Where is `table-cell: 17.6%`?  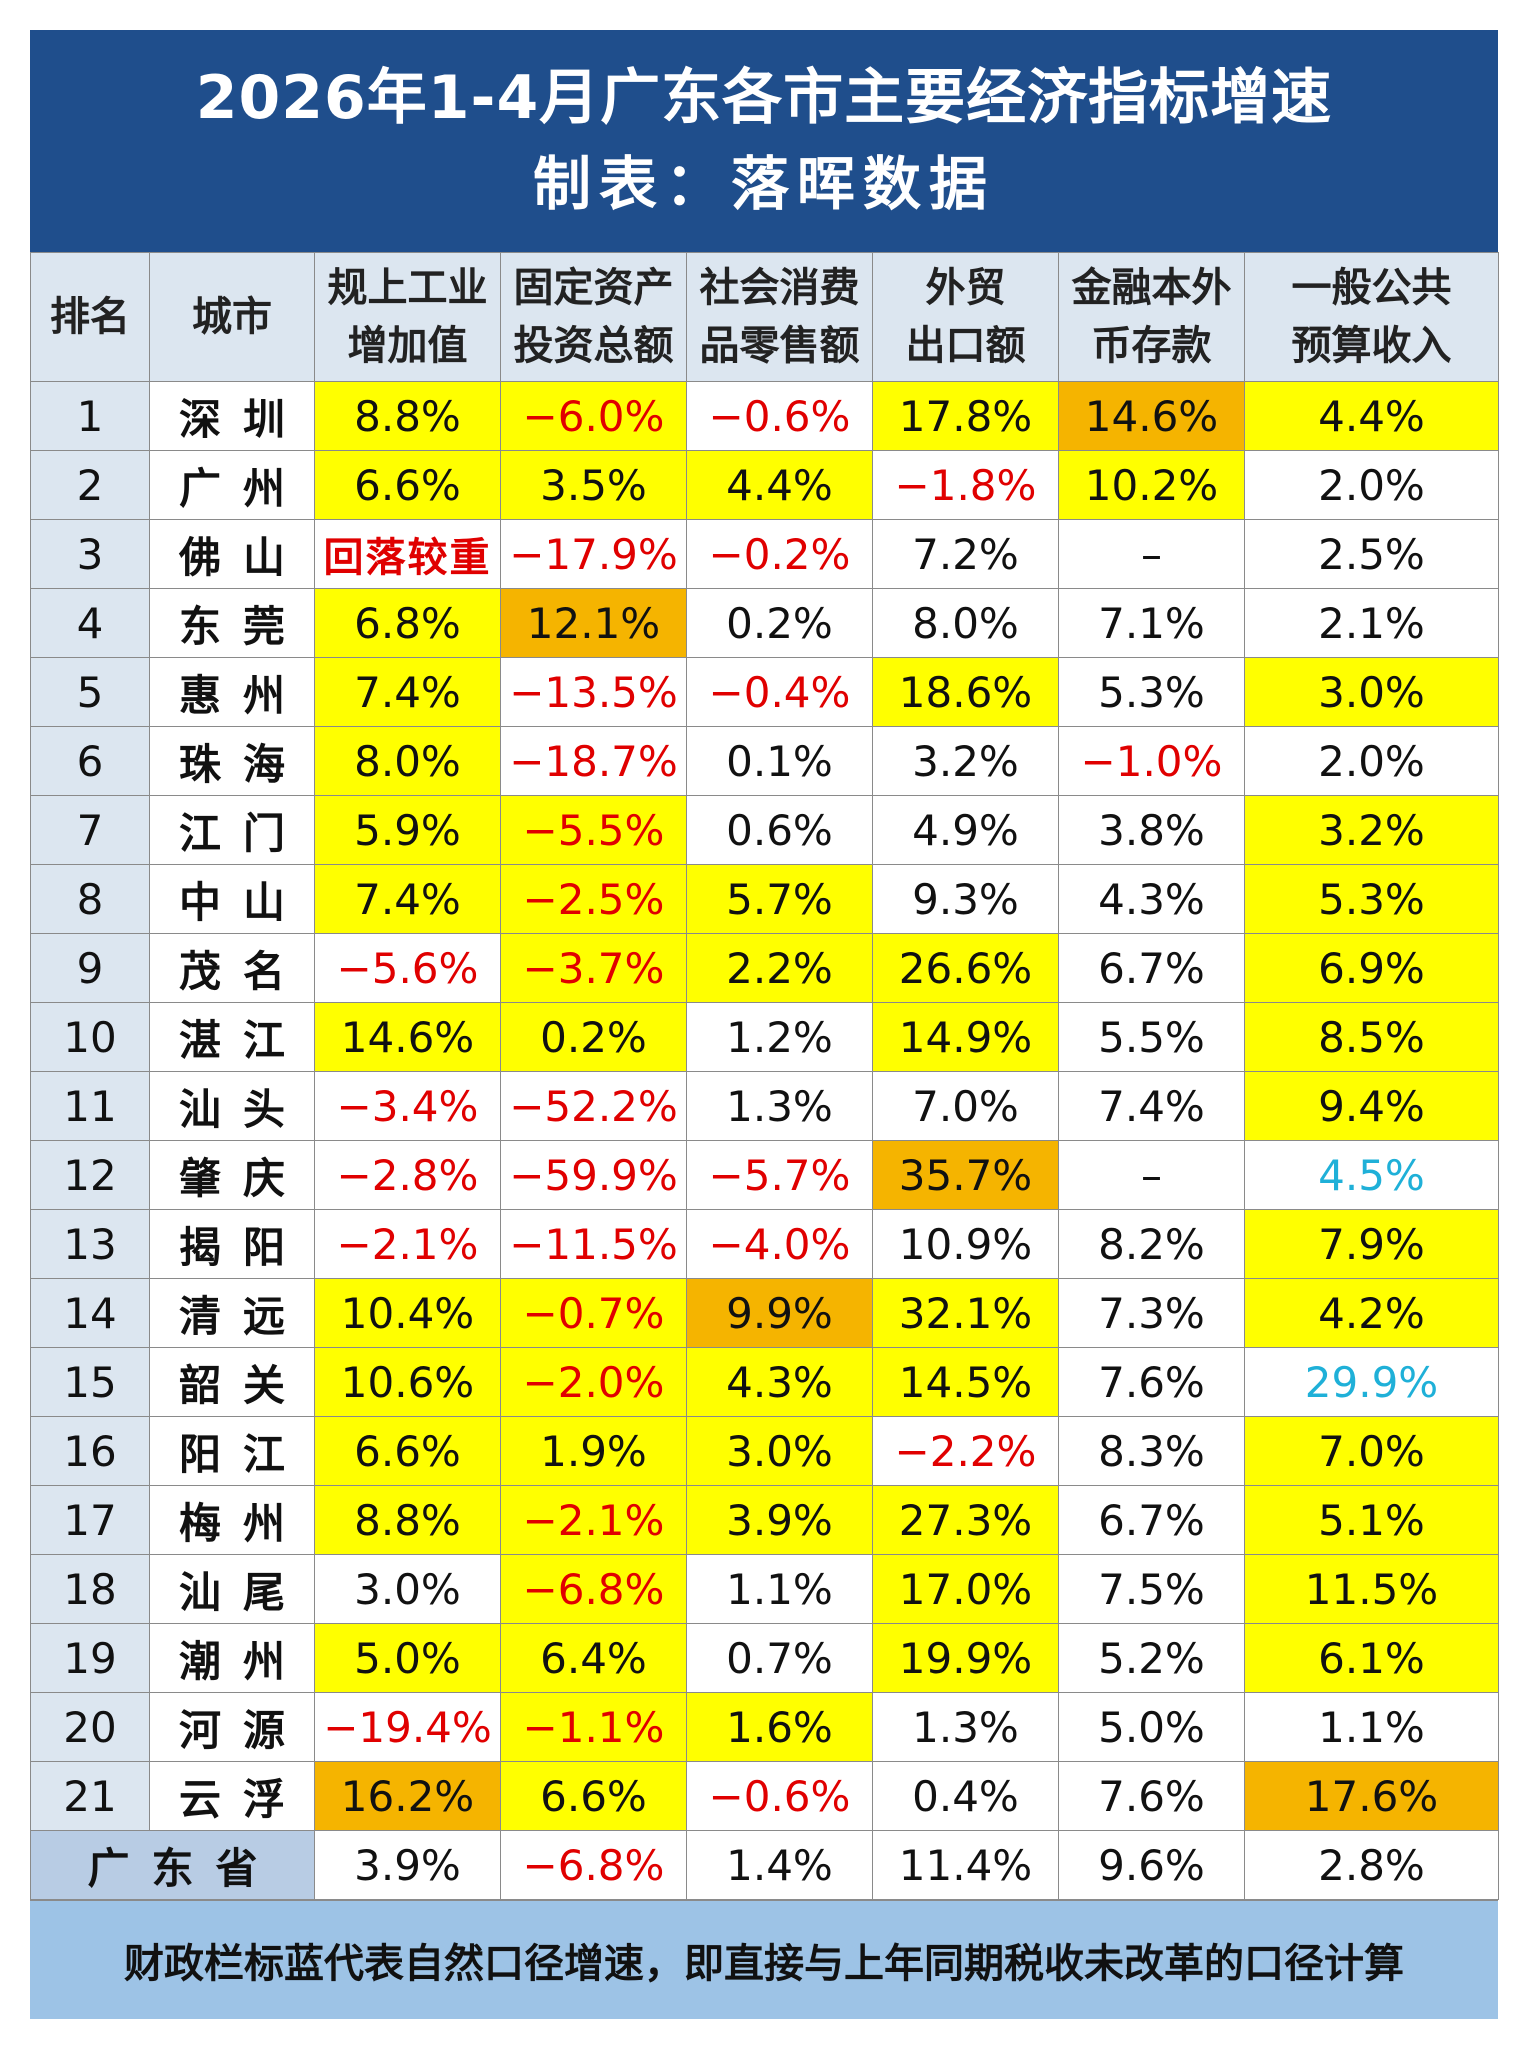 table-cell: 17.6% is located at coordinates (1371, 1796).